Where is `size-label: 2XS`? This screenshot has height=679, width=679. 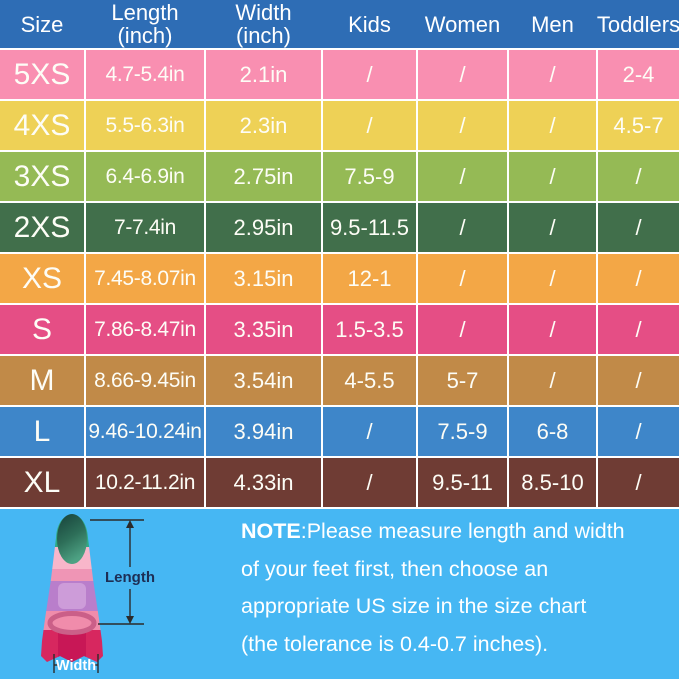
size-label: 2XS is located at coordinates (42, 227).